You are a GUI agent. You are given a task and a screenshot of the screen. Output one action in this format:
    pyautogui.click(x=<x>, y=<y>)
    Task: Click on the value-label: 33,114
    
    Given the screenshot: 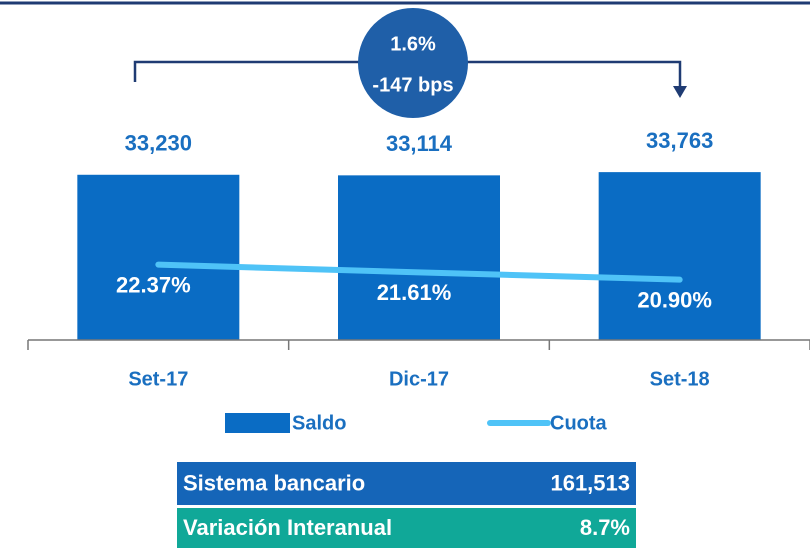 What is the action you would take?
    pyautogui.click(x=419, y=143)
    